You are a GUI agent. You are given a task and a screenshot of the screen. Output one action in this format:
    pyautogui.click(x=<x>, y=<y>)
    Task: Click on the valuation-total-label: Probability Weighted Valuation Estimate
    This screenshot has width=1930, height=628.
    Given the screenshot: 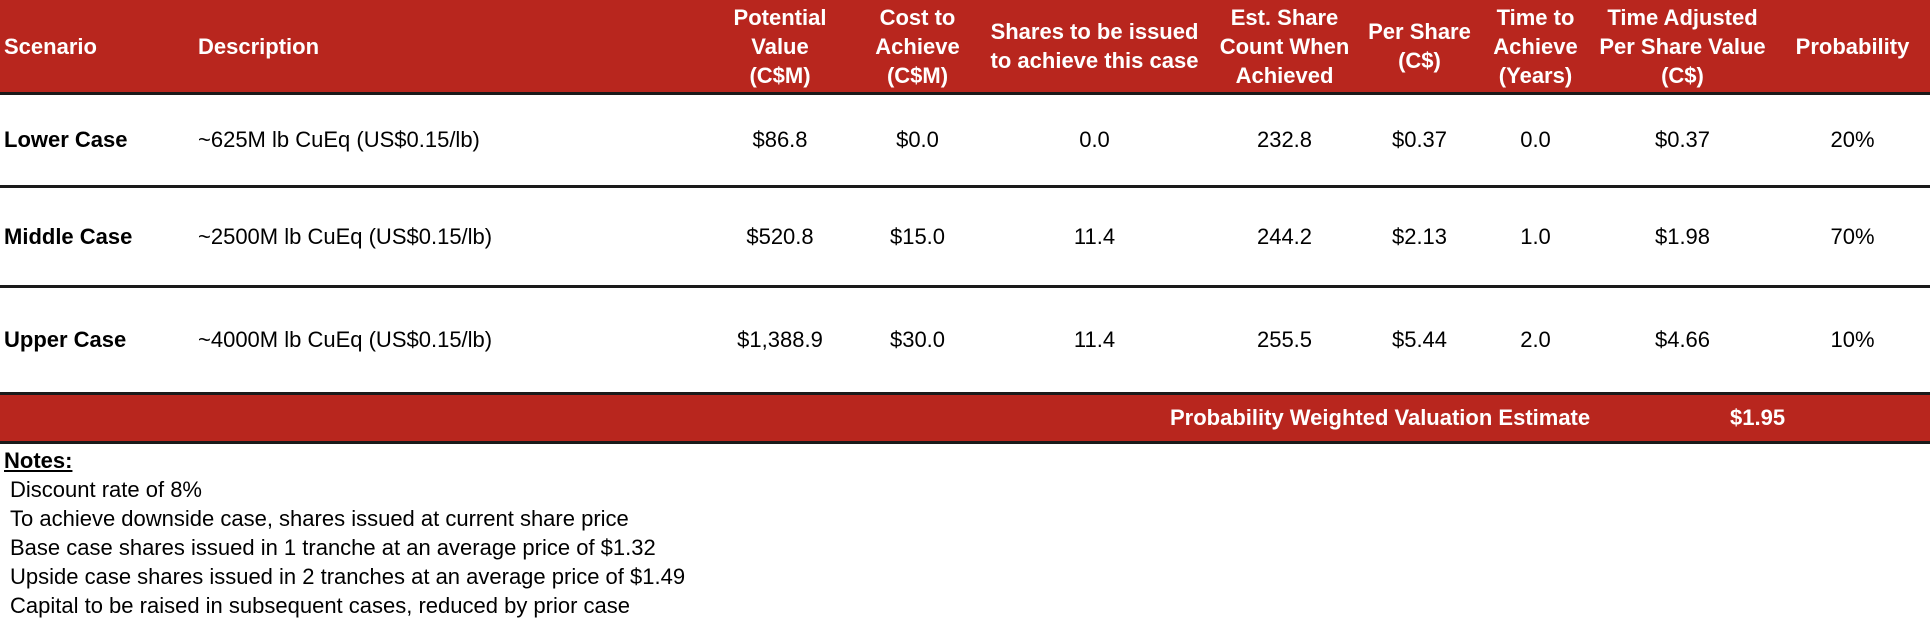 What is the action you would take?
    pyautogui.click(x=1380, y=417)
    